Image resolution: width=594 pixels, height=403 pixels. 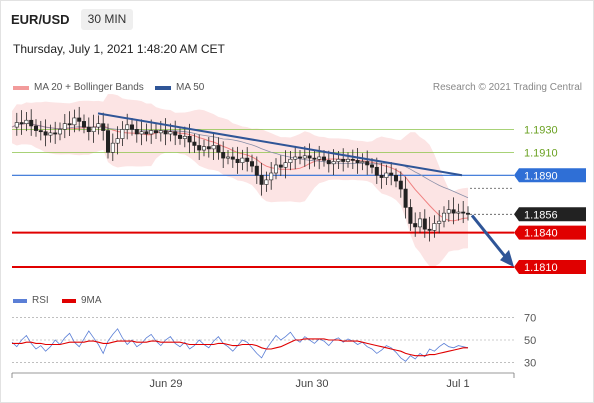 I want to click on ma20-label: MA 20 + Bollinger Bands, so click(x=89, y=87).